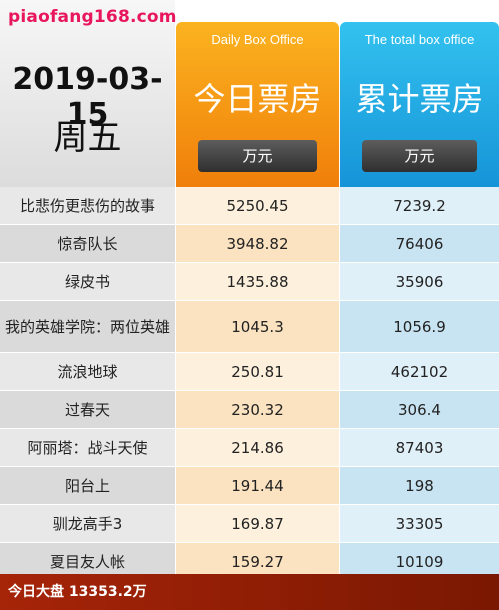 This screenshot has height=610, width=499. Describe the element at coordinates (419, 409) in the screenshot. I see `total-box-office: 306.4` at that location.